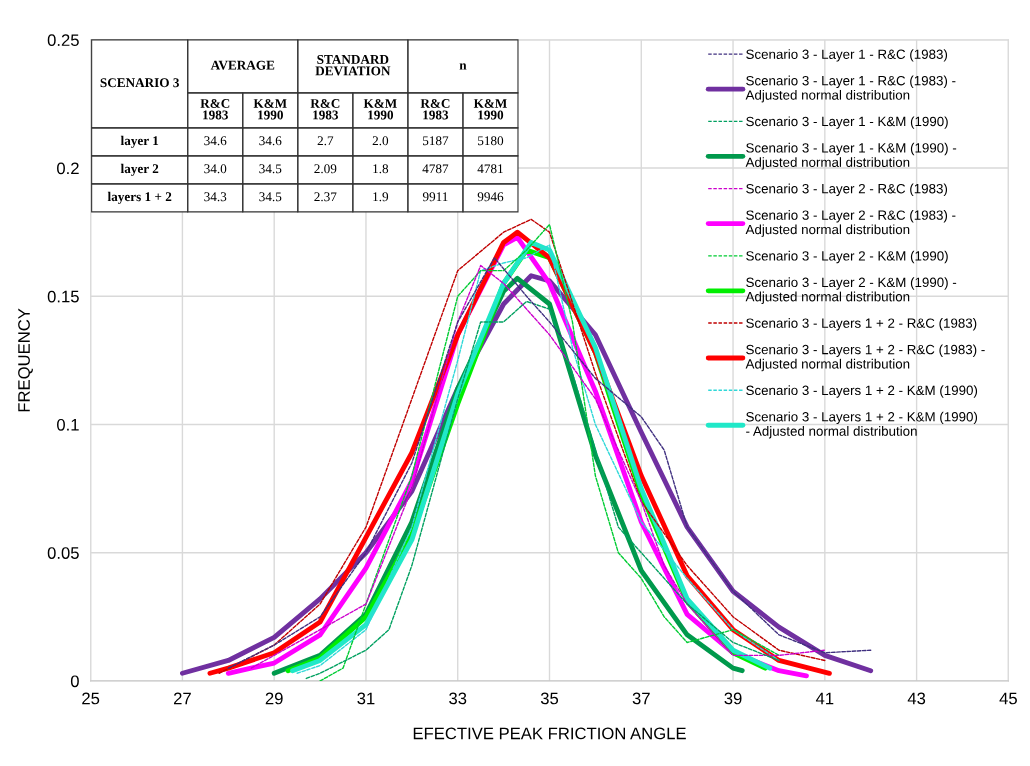 This screenshot has width=1030, height=766. Describe the element at coordinates (851, 291) in the screenshot. I see `legend-label: Scenario 3 - Layer 2 - K&M (1990) - Adjusted normal distribution` at that location.